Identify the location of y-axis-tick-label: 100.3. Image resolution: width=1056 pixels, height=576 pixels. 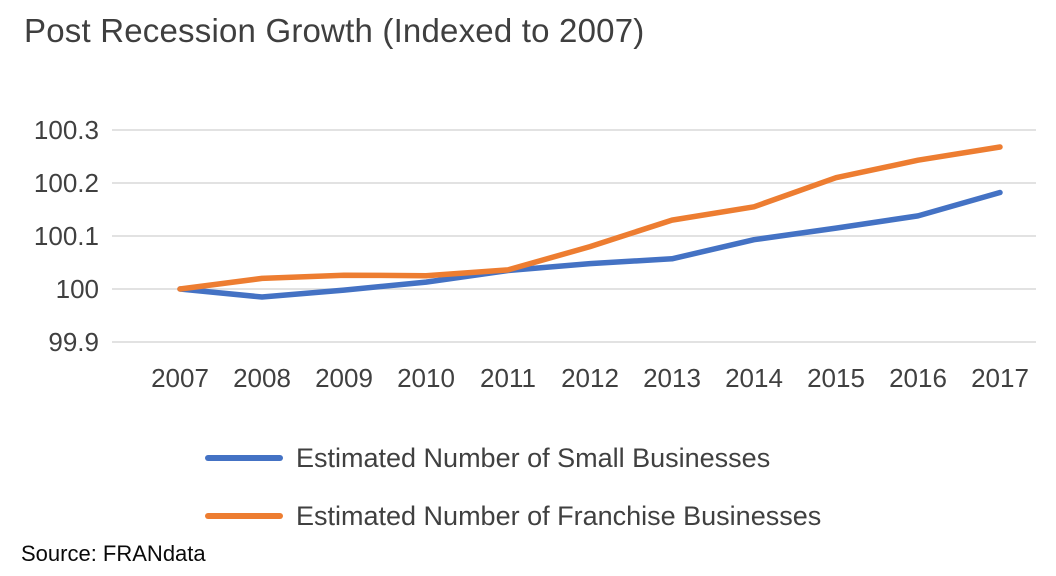
(66, 130).